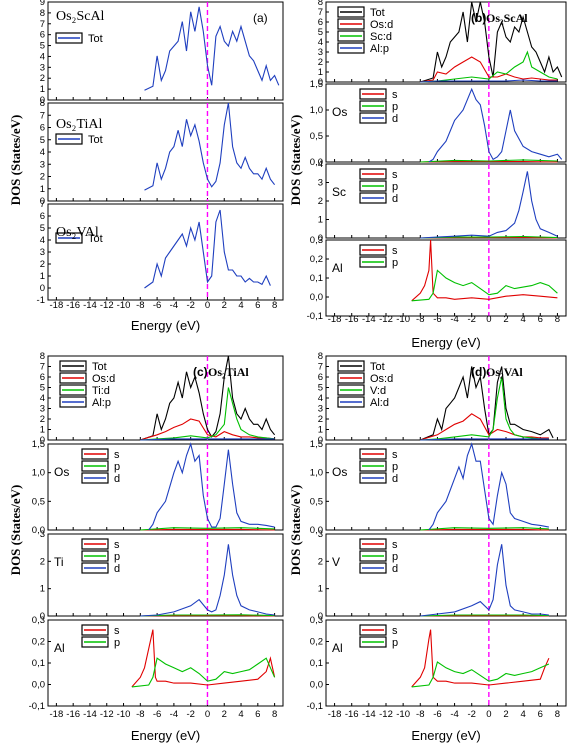 The image size is (570, 744). What do you see at coordinates (438, 123) in the screenshot?
I see `subplot: 0,0 0,5 1,0 1,5 Os spd` at bounding box center [438, 123].